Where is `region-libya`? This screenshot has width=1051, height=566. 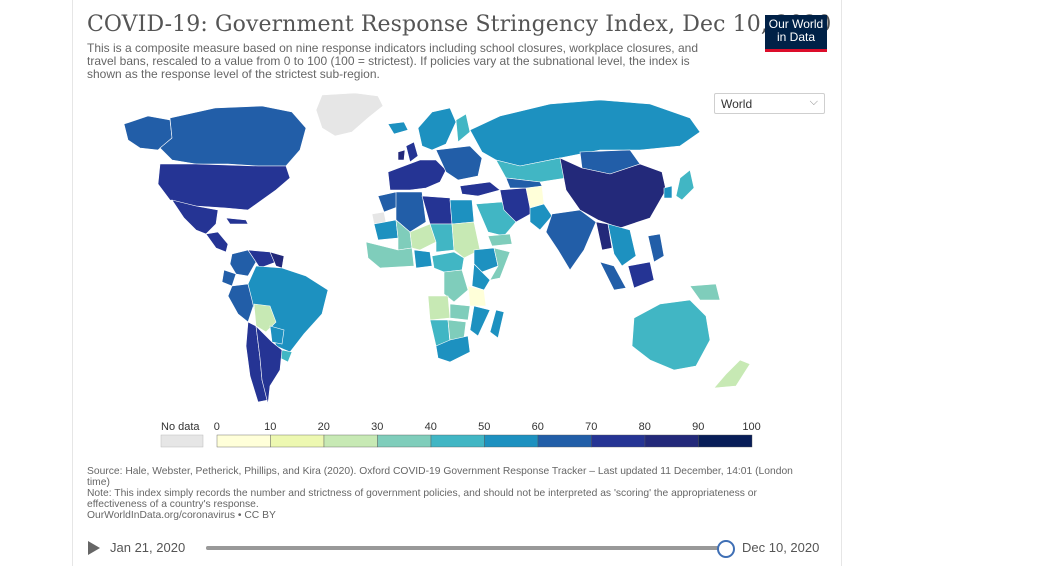
region-libya is located at coordinates (437, 210).